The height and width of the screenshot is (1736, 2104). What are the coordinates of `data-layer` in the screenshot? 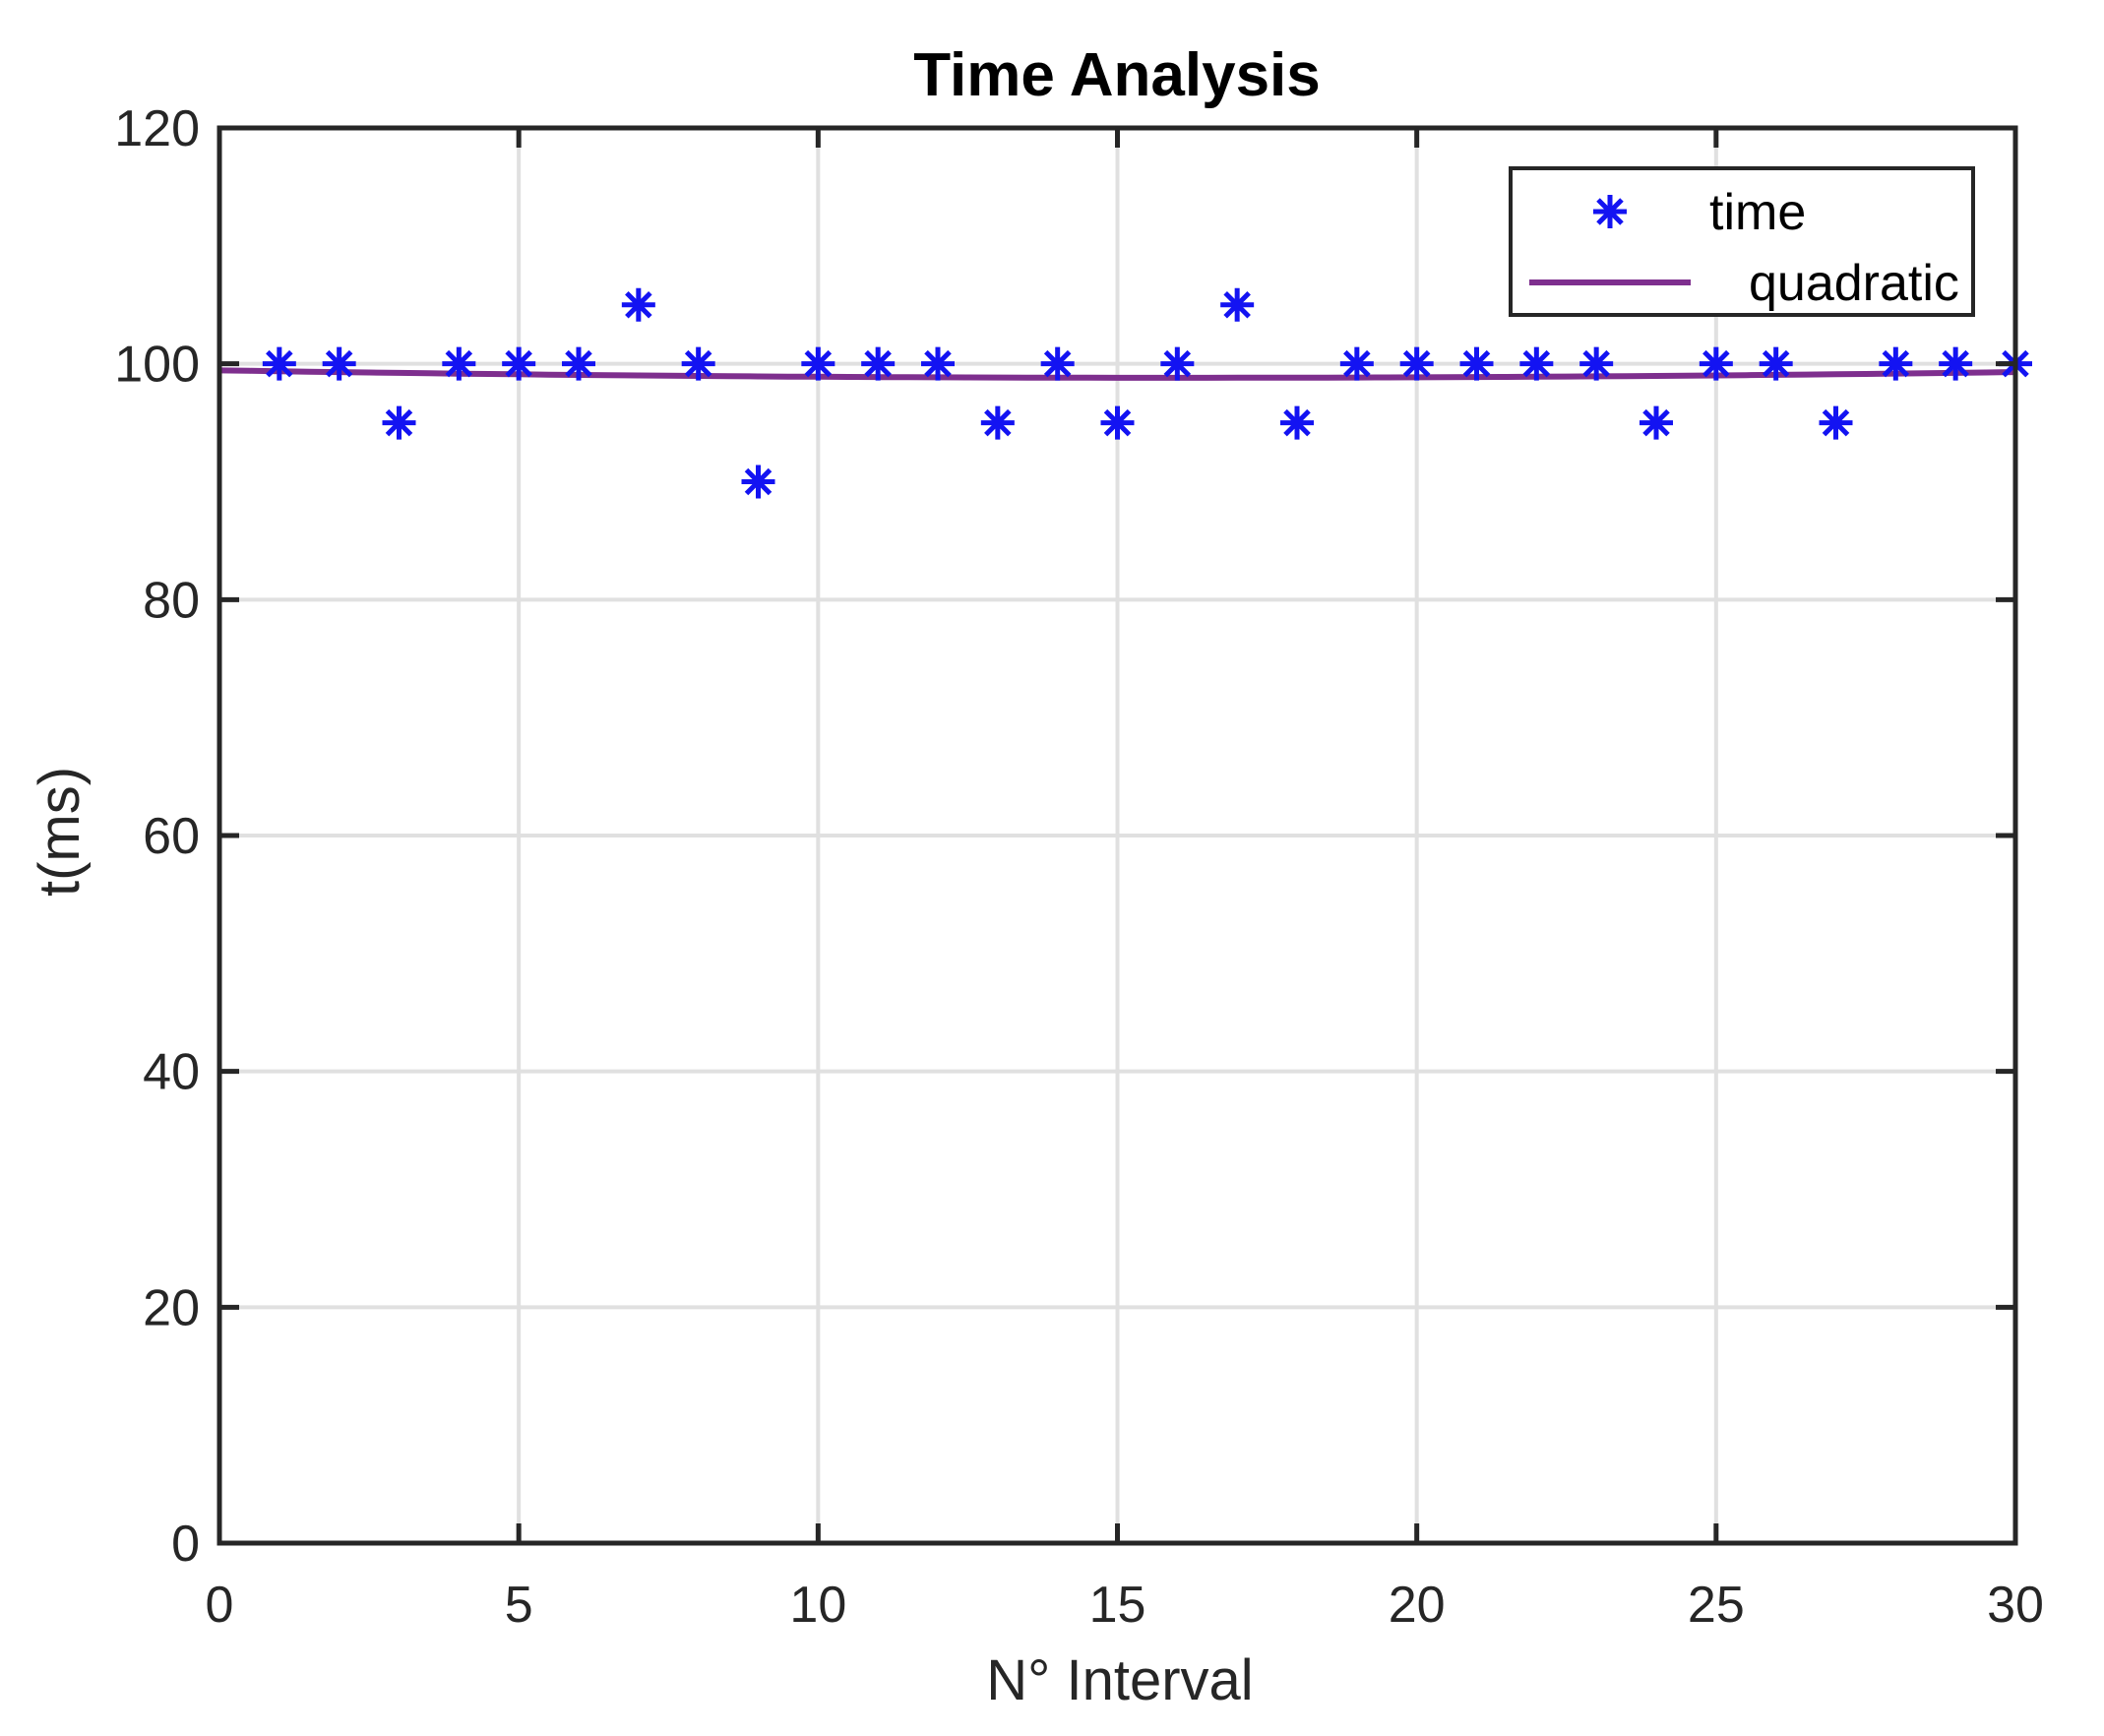 It's located at (1125, 393).